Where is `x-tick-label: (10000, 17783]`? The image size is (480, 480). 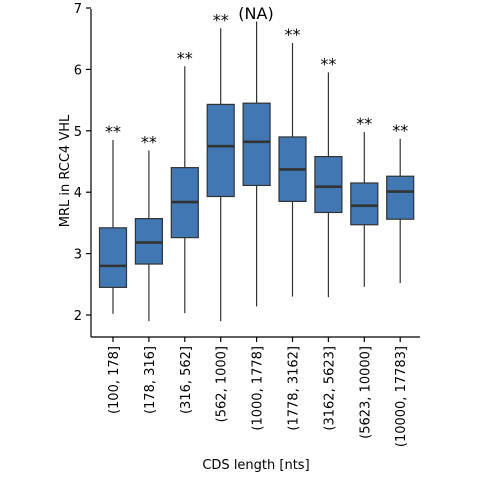
x-tick-label: (10000, 17783] is located at coordinates (401, 396).